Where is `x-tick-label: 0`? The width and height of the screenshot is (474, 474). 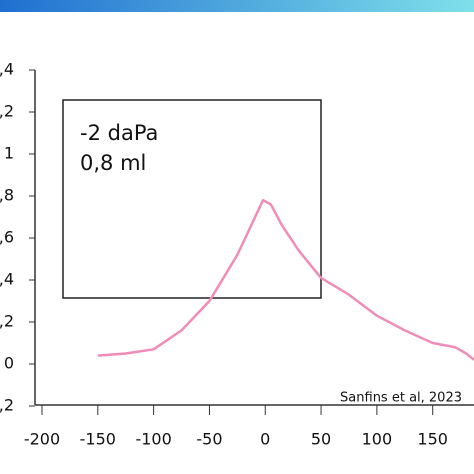
x-tick-label: 0 is located at coordinates (265, 439).